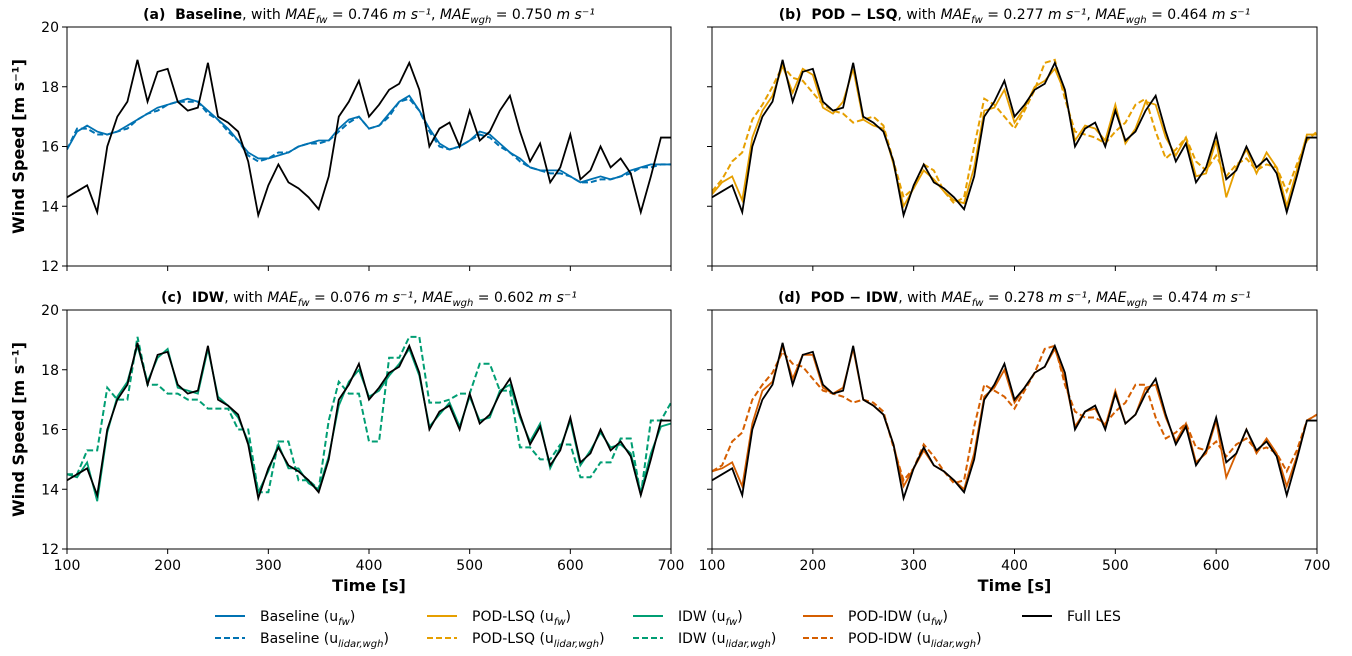  Describe the element at coordinates (915, 640) in the screenshot. I see `legend-label: POD-IDW (ulidar,wgh)` at that location.